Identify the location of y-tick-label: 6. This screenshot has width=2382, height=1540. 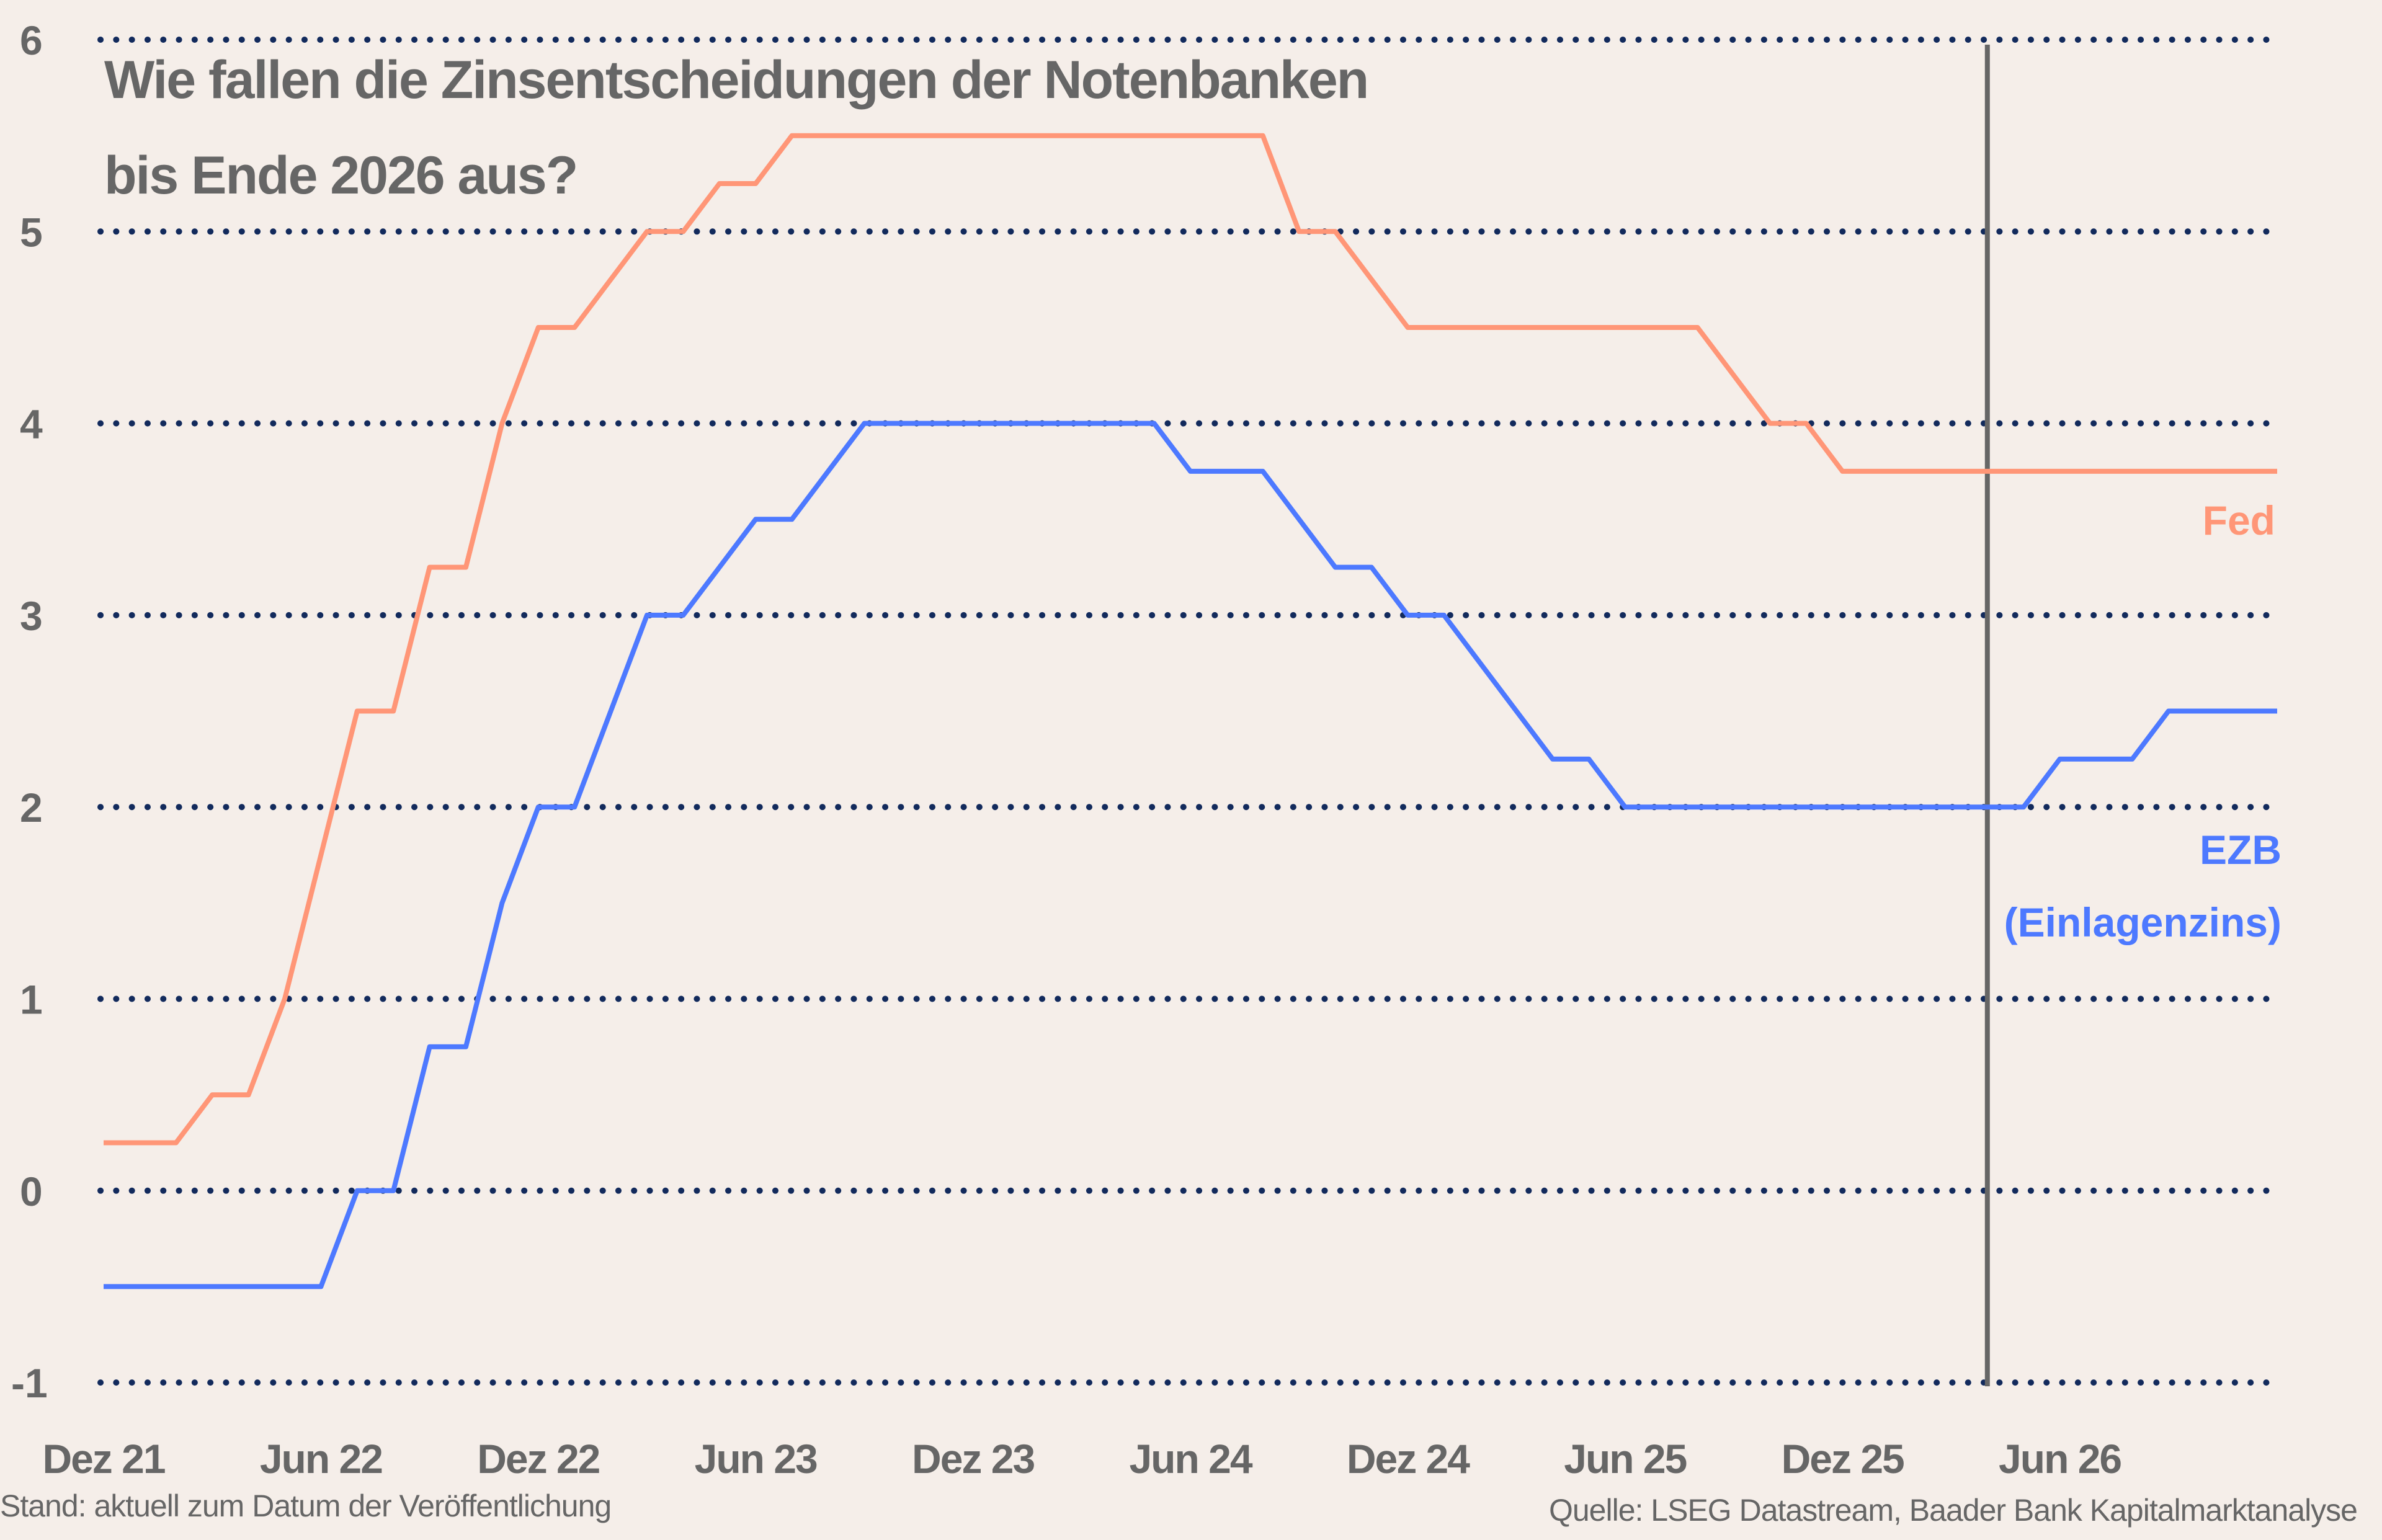
(32, 40).